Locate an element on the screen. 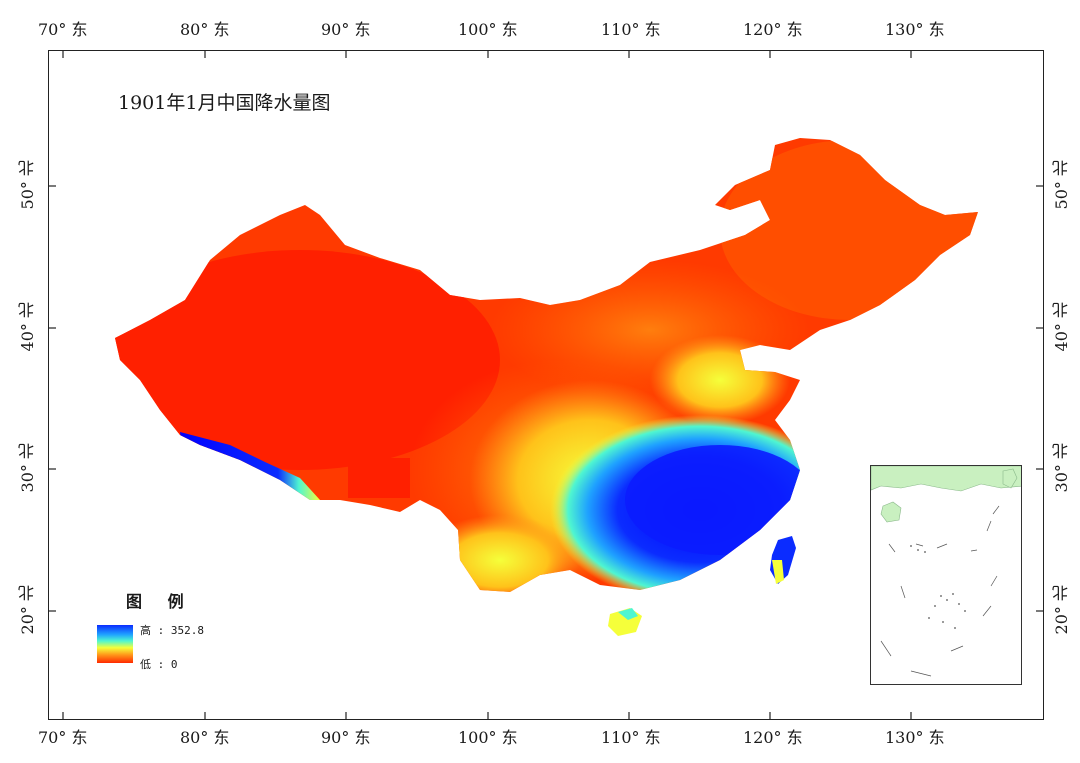 The width and height of the screenshot is (1080, 763). lon-label-top-120: 120° 东 is located at coordinates (773, 29).